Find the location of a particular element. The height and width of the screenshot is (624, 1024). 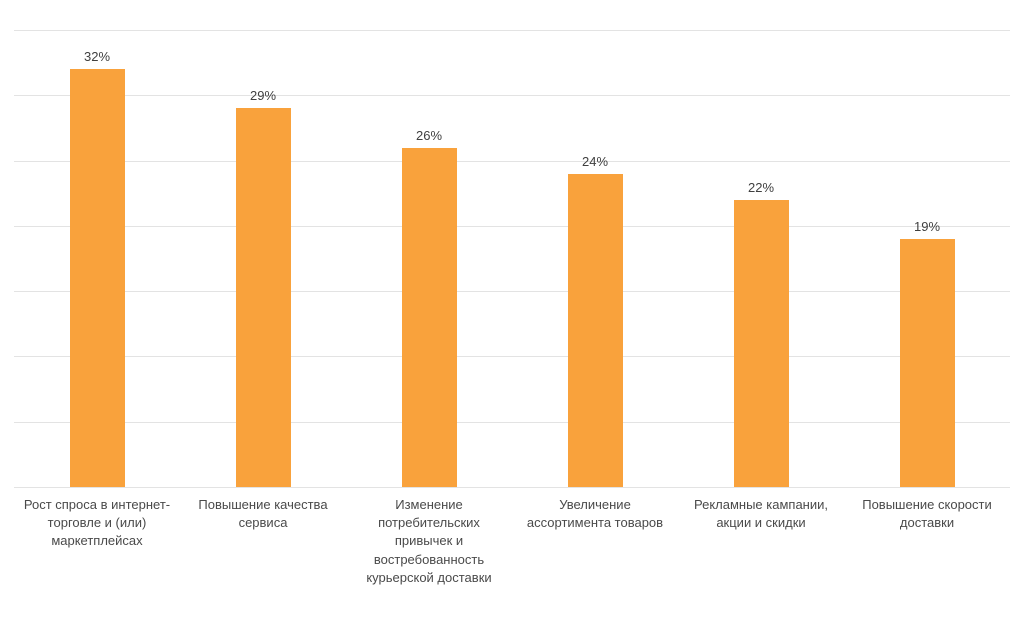

bar-value-label: 26% is located at coordinates (429, 135).